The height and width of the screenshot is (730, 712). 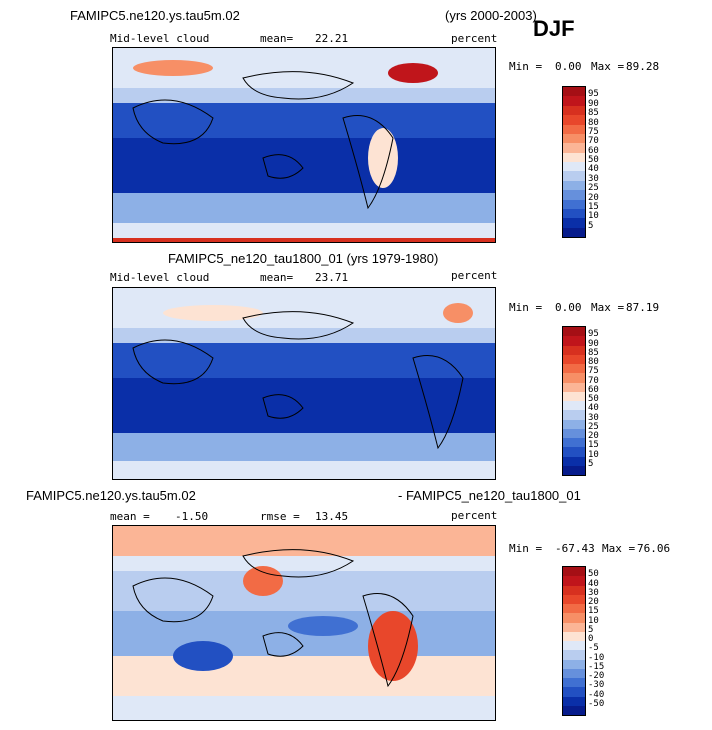 I want to click on panel1-min-value: 0.00, so click(x=568, y=66).